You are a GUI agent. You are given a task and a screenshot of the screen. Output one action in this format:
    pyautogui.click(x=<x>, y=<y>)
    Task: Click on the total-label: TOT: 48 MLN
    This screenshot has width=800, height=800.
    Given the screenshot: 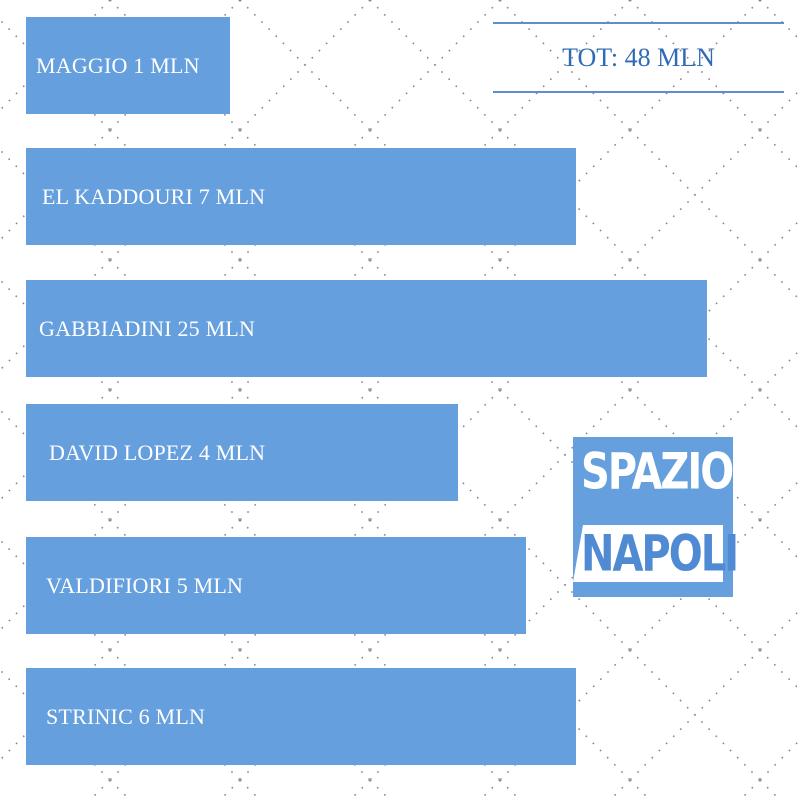 What is the action you would take?
    pyautogui.click(x=638, y=57)
    